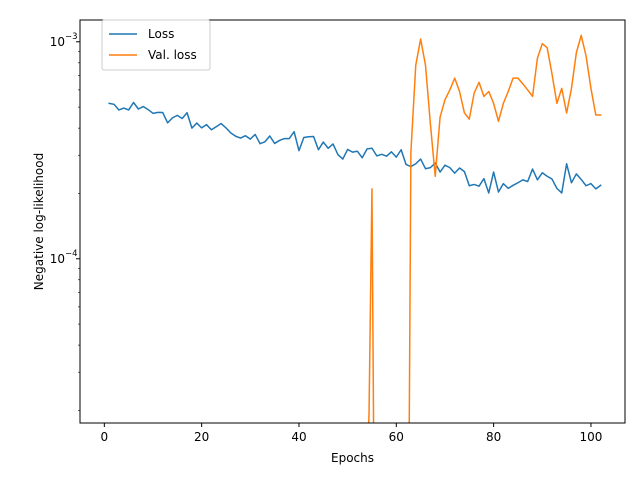 Image resolution: width=640 pixels, height=480 pixels. What do you see at coordinates (39, 221) in the screenshot?
I see `y-axis-label: Negative log-likelihood` at bounding box center [39, 221].